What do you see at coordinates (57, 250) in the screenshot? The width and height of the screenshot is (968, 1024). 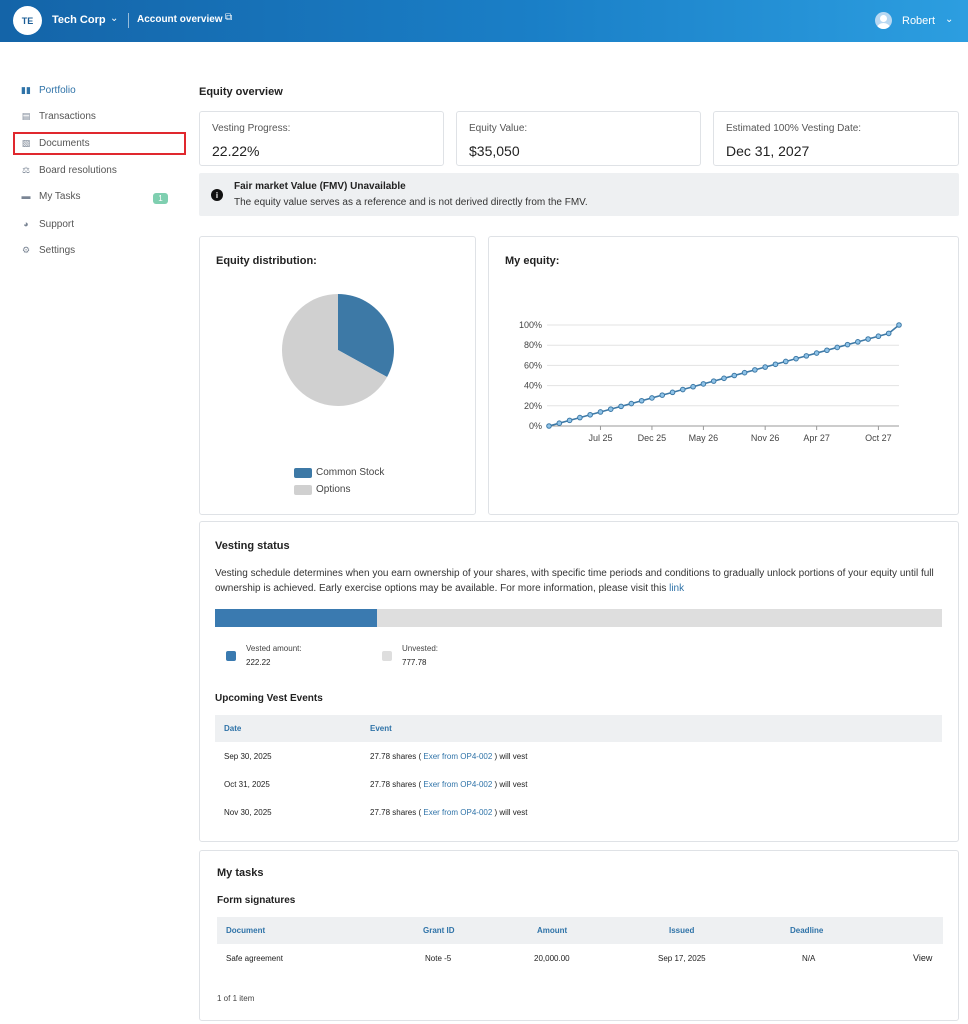 I see `sidebar-item-label: Settings` at bounding box center [57, 250].